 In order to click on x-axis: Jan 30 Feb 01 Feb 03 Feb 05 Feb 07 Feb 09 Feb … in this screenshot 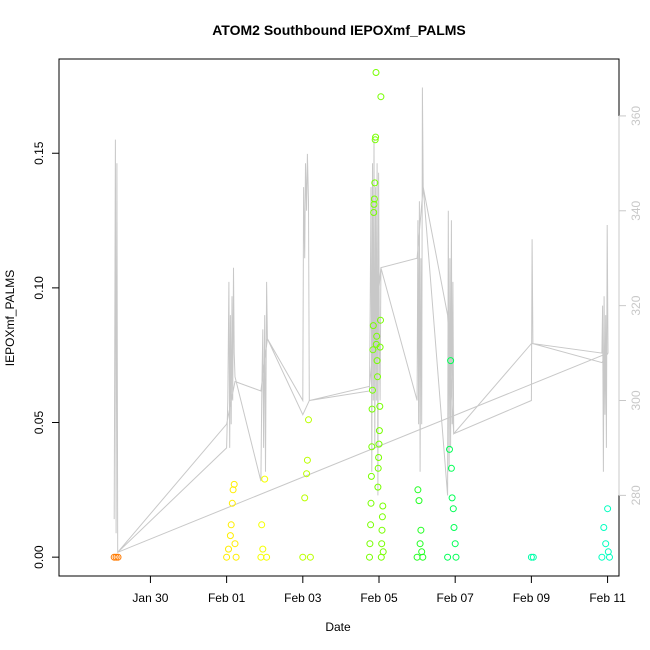, I will do `click(379, 590)`.